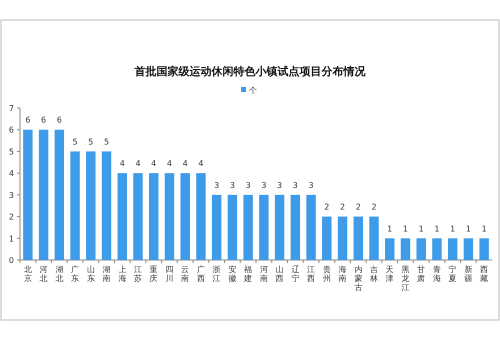  Describe the element at coordinates (169, 274) in the screenshot. I see `x-tick-label: 四川` at that location.